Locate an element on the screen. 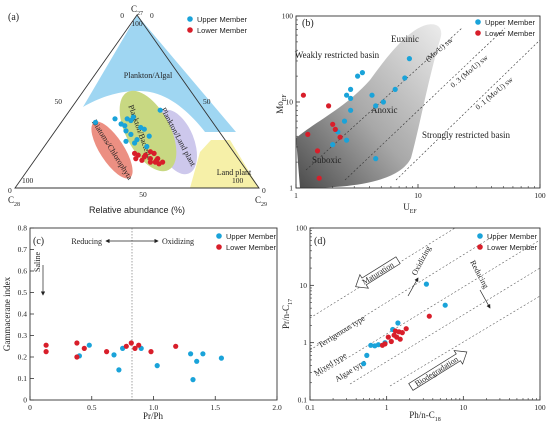 This screenshot has width=550, height=426. line-mo-u-sw is located at coordinates (384, 99).